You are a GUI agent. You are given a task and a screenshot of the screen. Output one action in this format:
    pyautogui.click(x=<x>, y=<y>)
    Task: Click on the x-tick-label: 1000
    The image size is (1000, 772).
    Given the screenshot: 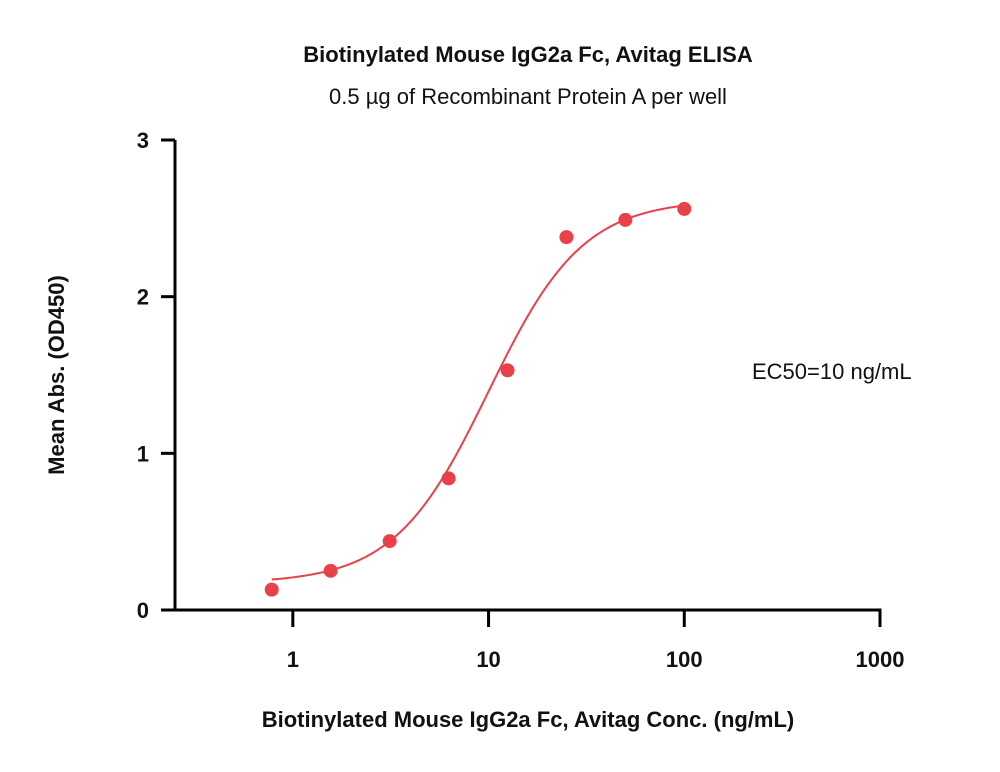 What is the action you would take?
    pyautogui.click(x=880, y=659)
    